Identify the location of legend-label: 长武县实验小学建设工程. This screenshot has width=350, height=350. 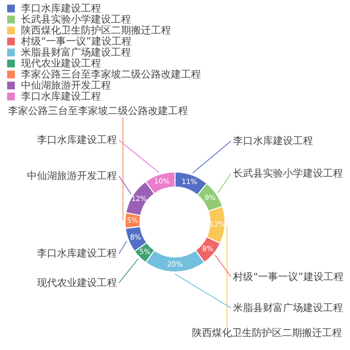
(76, 20).